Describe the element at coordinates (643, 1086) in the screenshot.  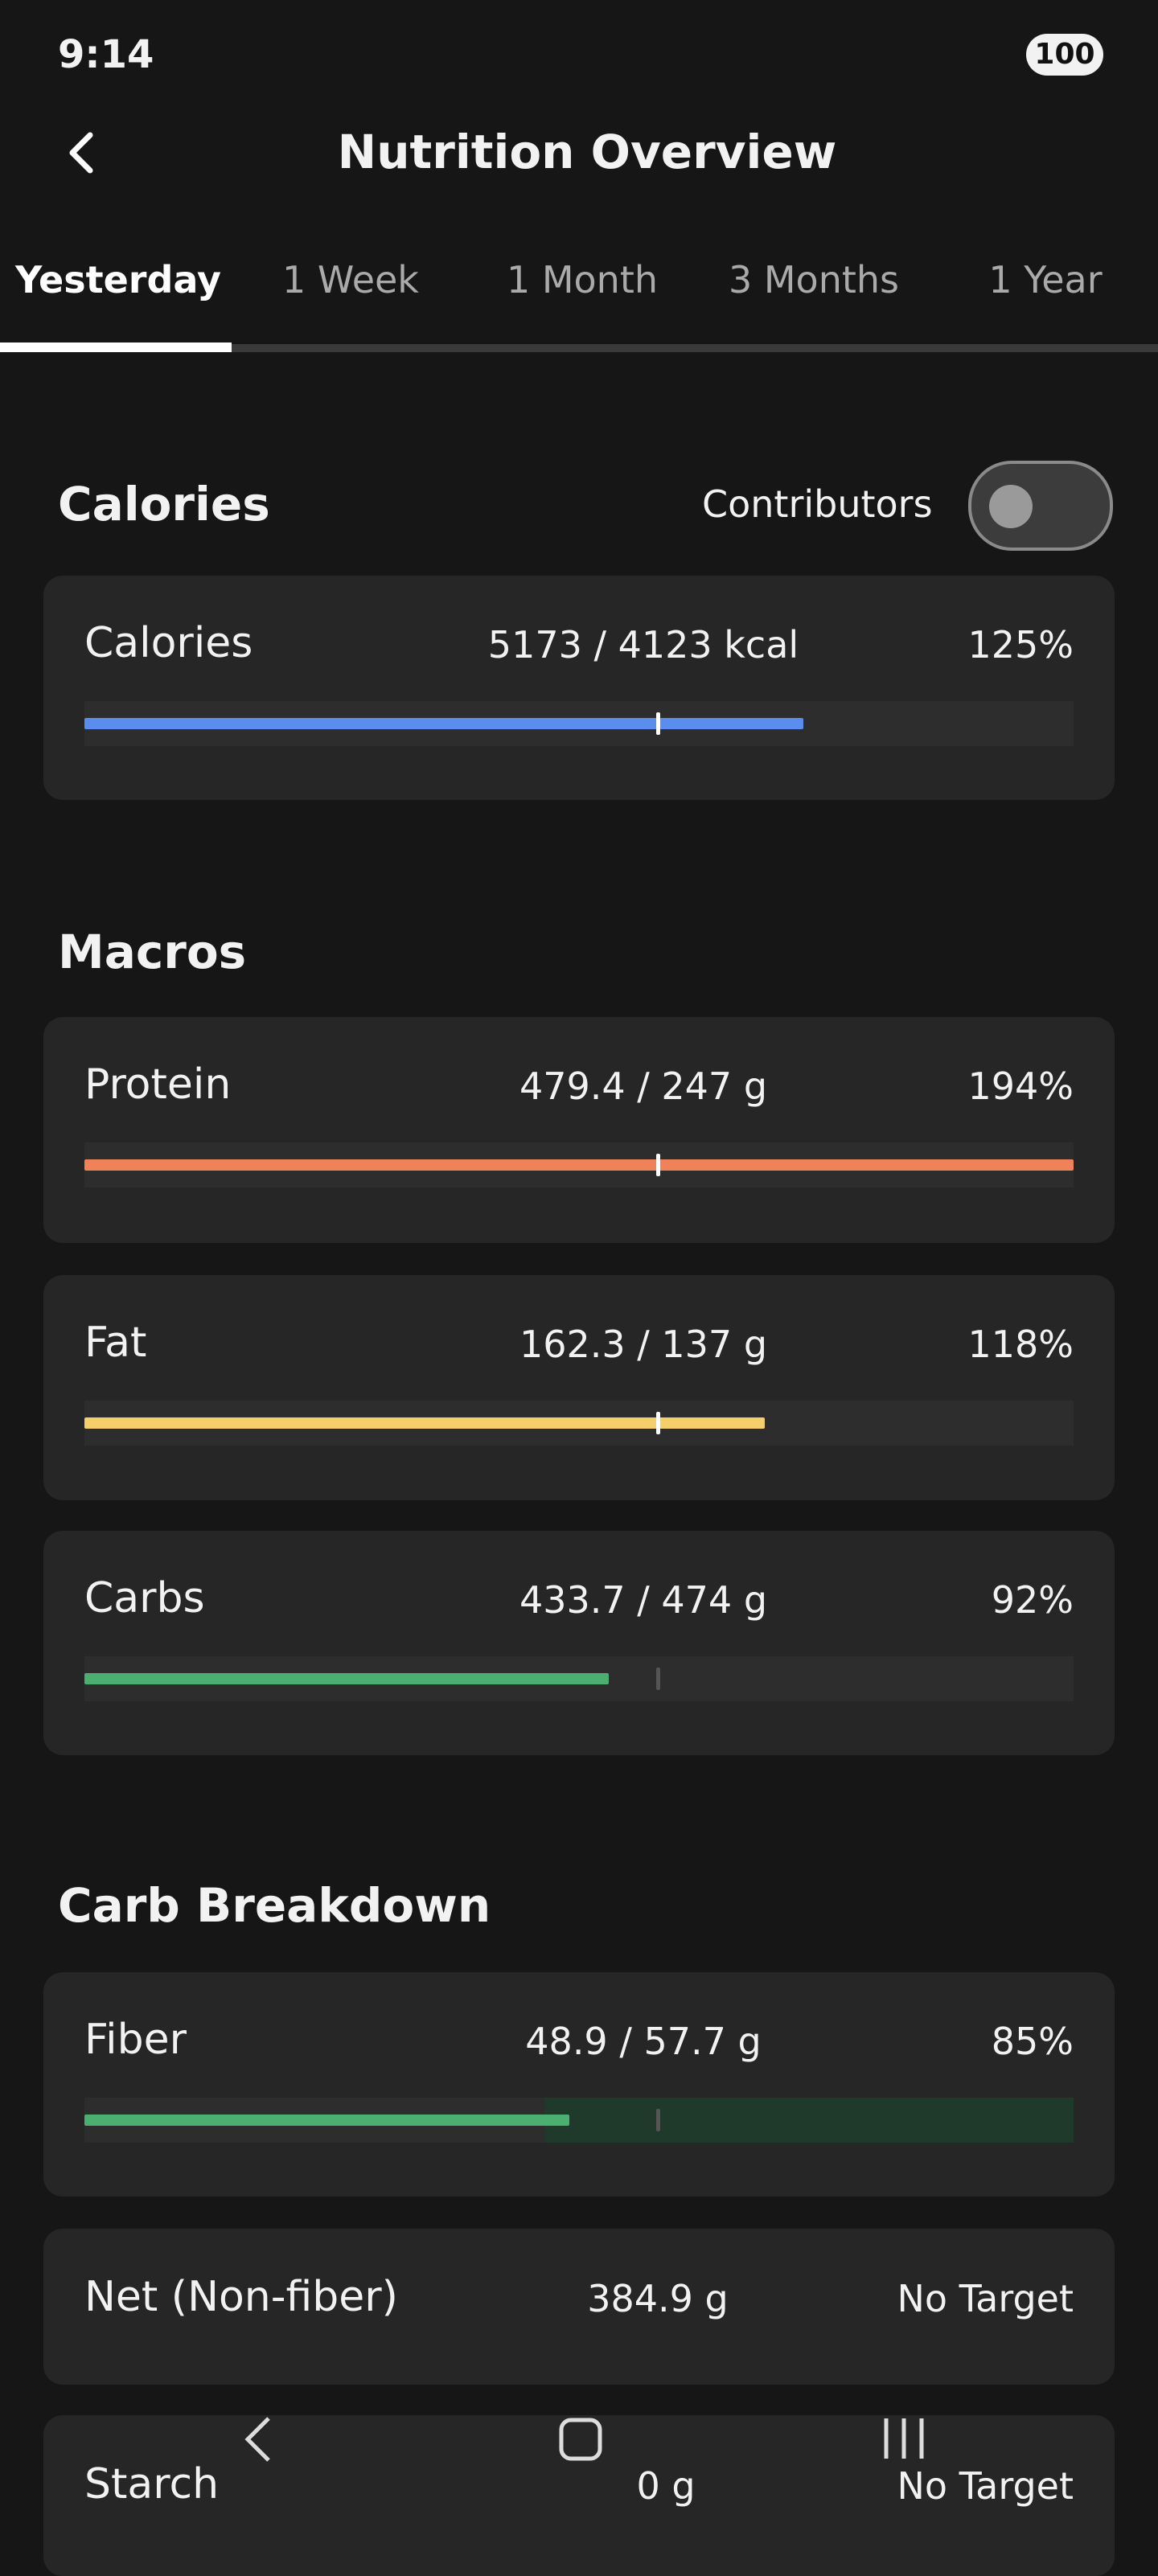
I see `nutrient-amount: 479.4 / 247 g` at that location.